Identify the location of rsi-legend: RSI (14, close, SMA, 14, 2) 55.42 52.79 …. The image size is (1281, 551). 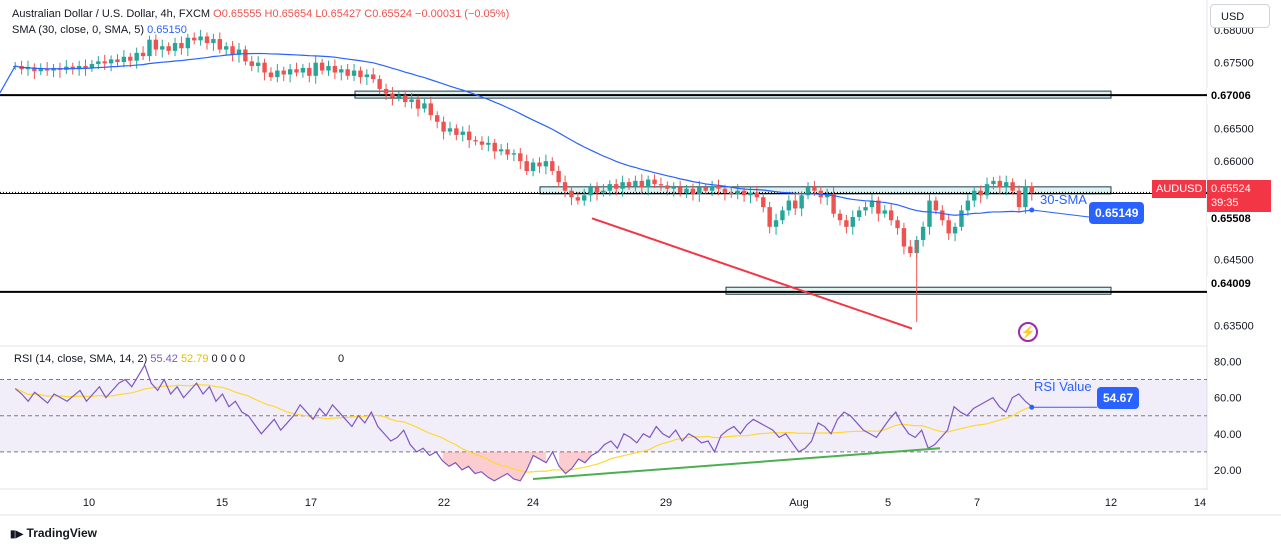
(129, 359).